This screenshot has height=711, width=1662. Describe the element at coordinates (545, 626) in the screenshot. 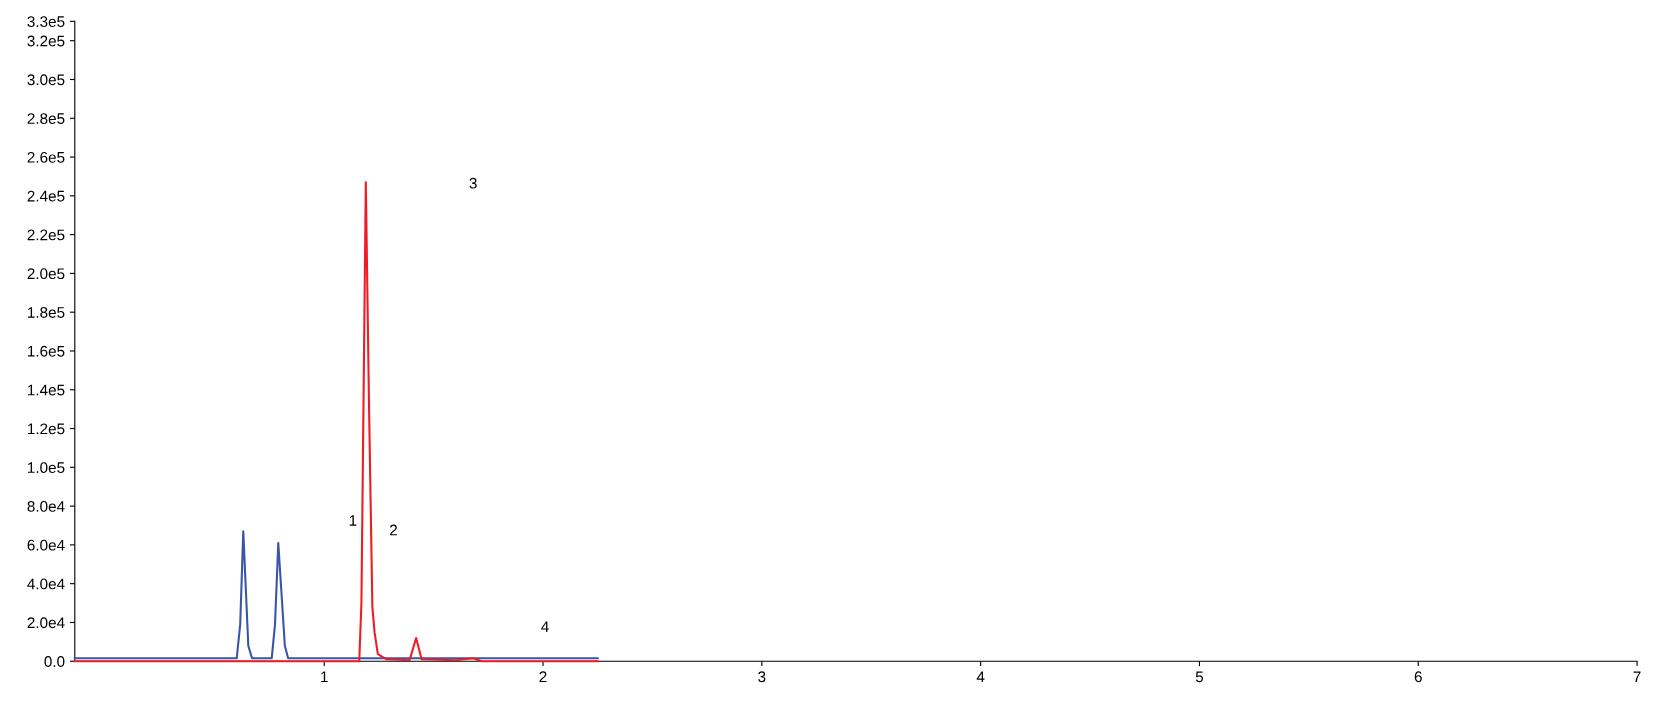

I see `annotation: 4` at that location.